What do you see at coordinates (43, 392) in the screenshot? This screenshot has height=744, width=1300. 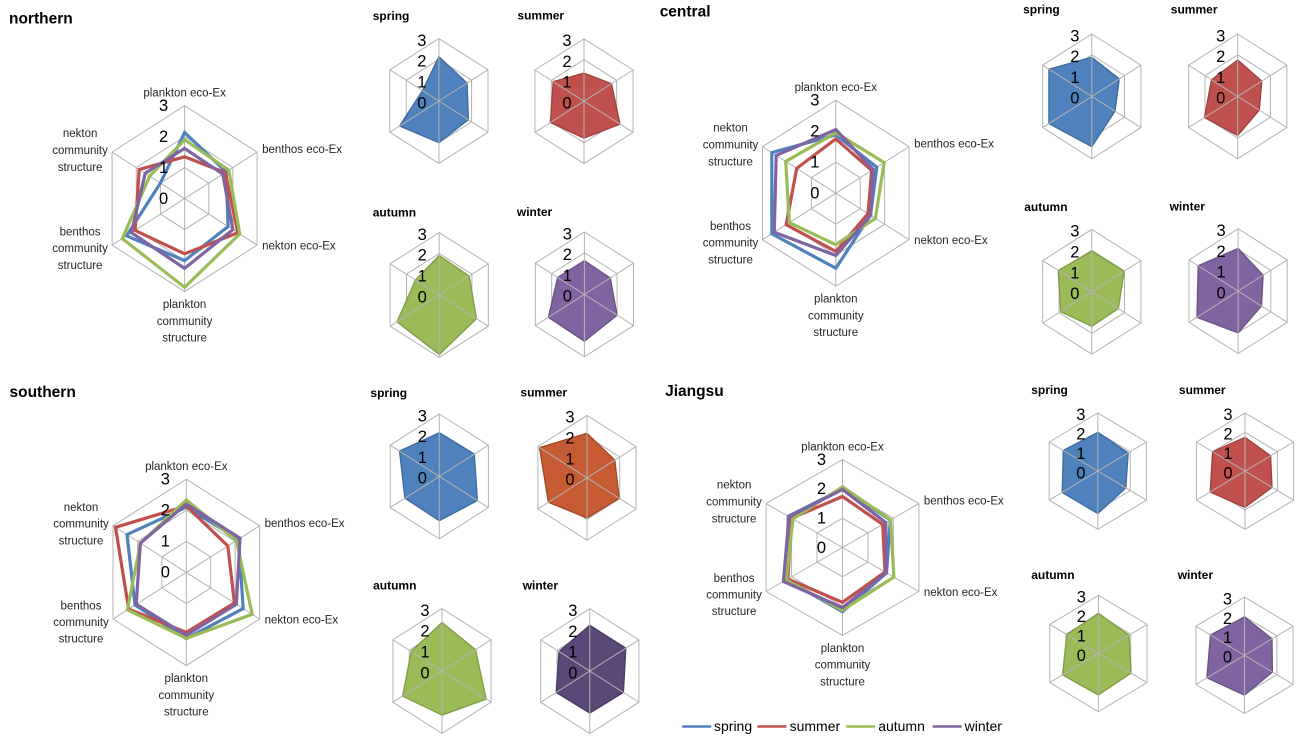 I see `svg-text: southern` at bounding box center [43, 392].